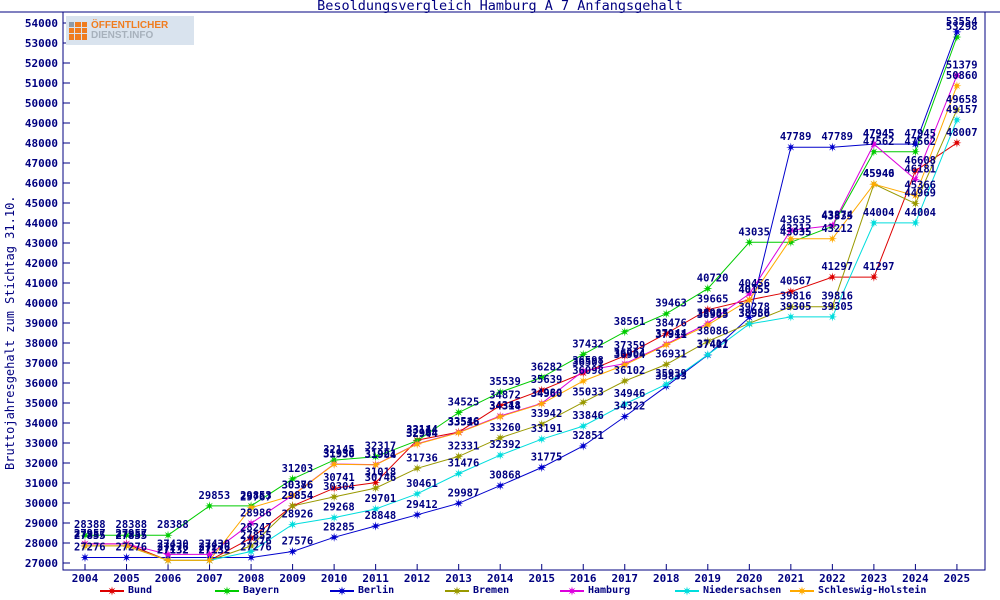 The image size is (1000, 600). What do you see at coordinates (713, 300) in the screenshot?
I see `point-label-bund: 39665` at bounding box center [713, 300].